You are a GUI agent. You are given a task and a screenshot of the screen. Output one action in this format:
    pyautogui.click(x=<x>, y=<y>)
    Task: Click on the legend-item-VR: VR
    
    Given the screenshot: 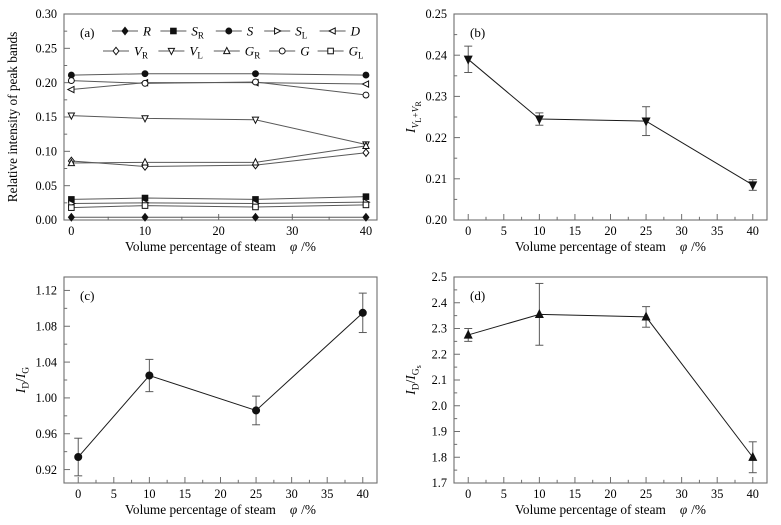 What is the action you would take?
    pyautogui.click(x=125, y=51)
    